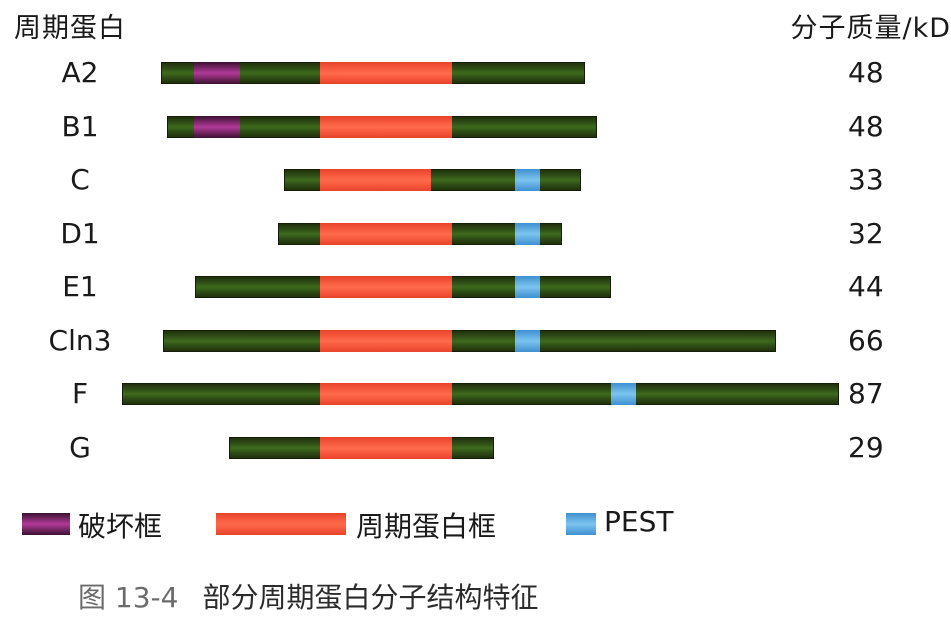  Describe the element at coordinates (866, 179) in the screenshot. I see `molecular-mass-c: 33` at that location.